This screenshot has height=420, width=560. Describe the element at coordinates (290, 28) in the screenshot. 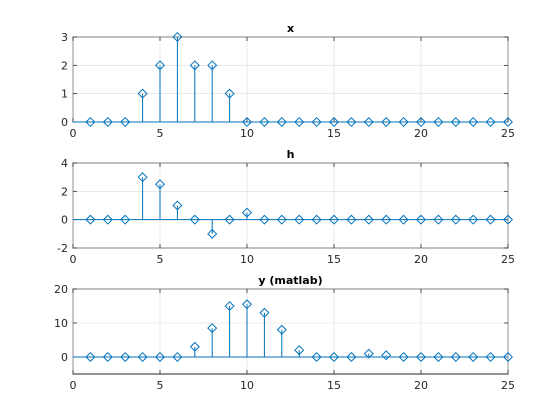

I see `subplot-title-x: x` at that location.